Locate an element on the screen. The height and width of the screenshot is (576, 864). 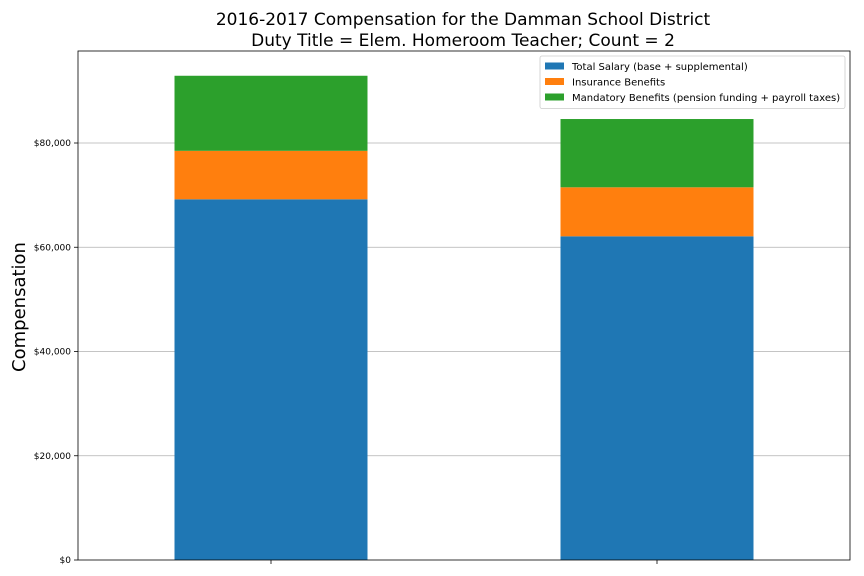
legend-box is located at coordinates (692, 82).